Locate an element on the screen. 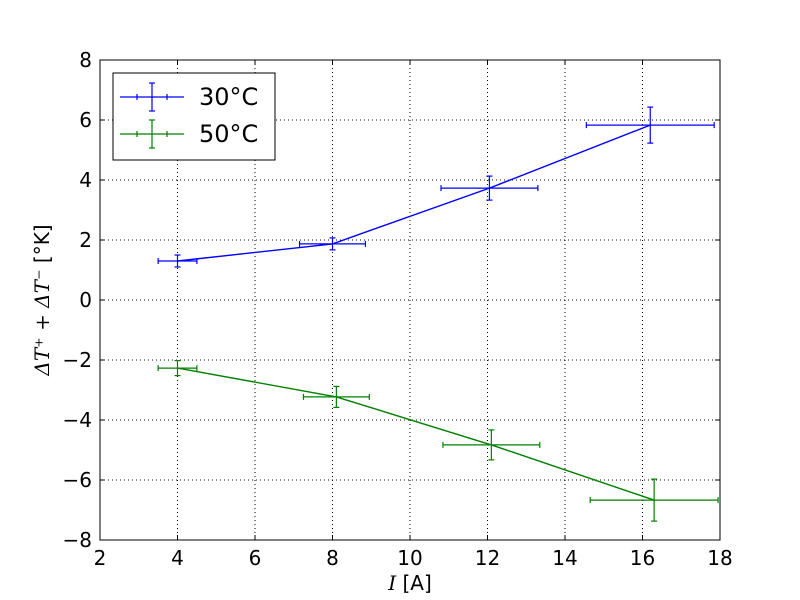  x-axis-symbol: I is located at coordinates (392, 583).